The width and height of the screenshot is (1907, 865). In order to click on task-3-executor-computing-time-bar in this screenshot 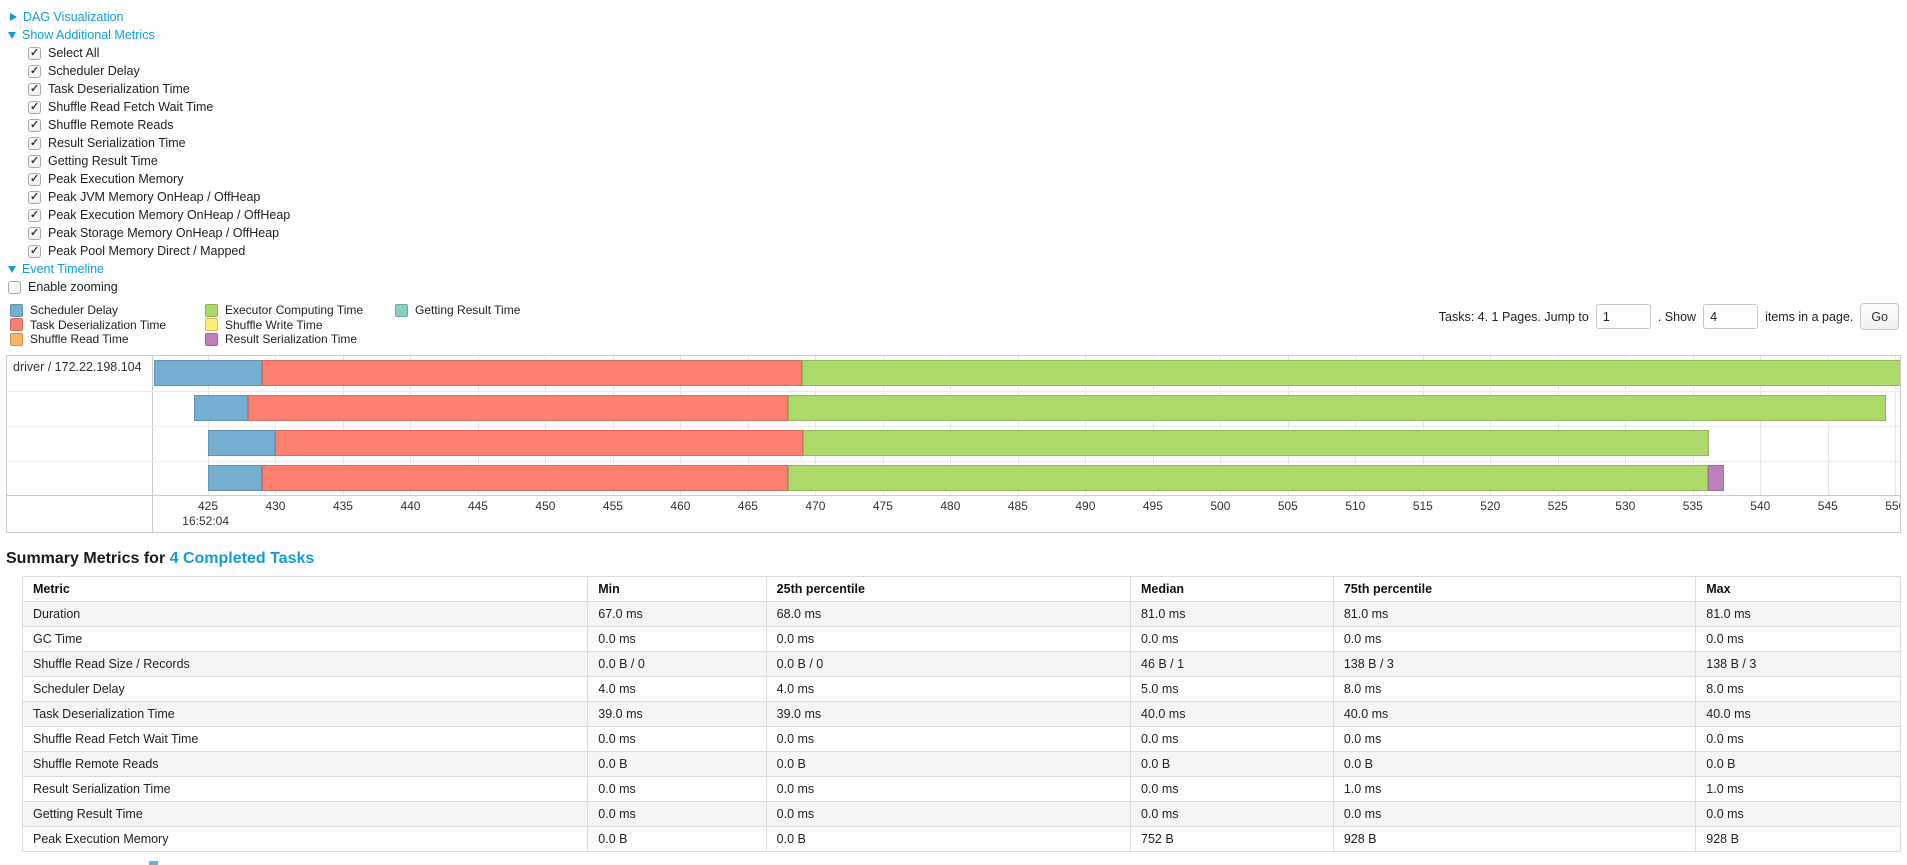, I will do `click(1256, 443)`.